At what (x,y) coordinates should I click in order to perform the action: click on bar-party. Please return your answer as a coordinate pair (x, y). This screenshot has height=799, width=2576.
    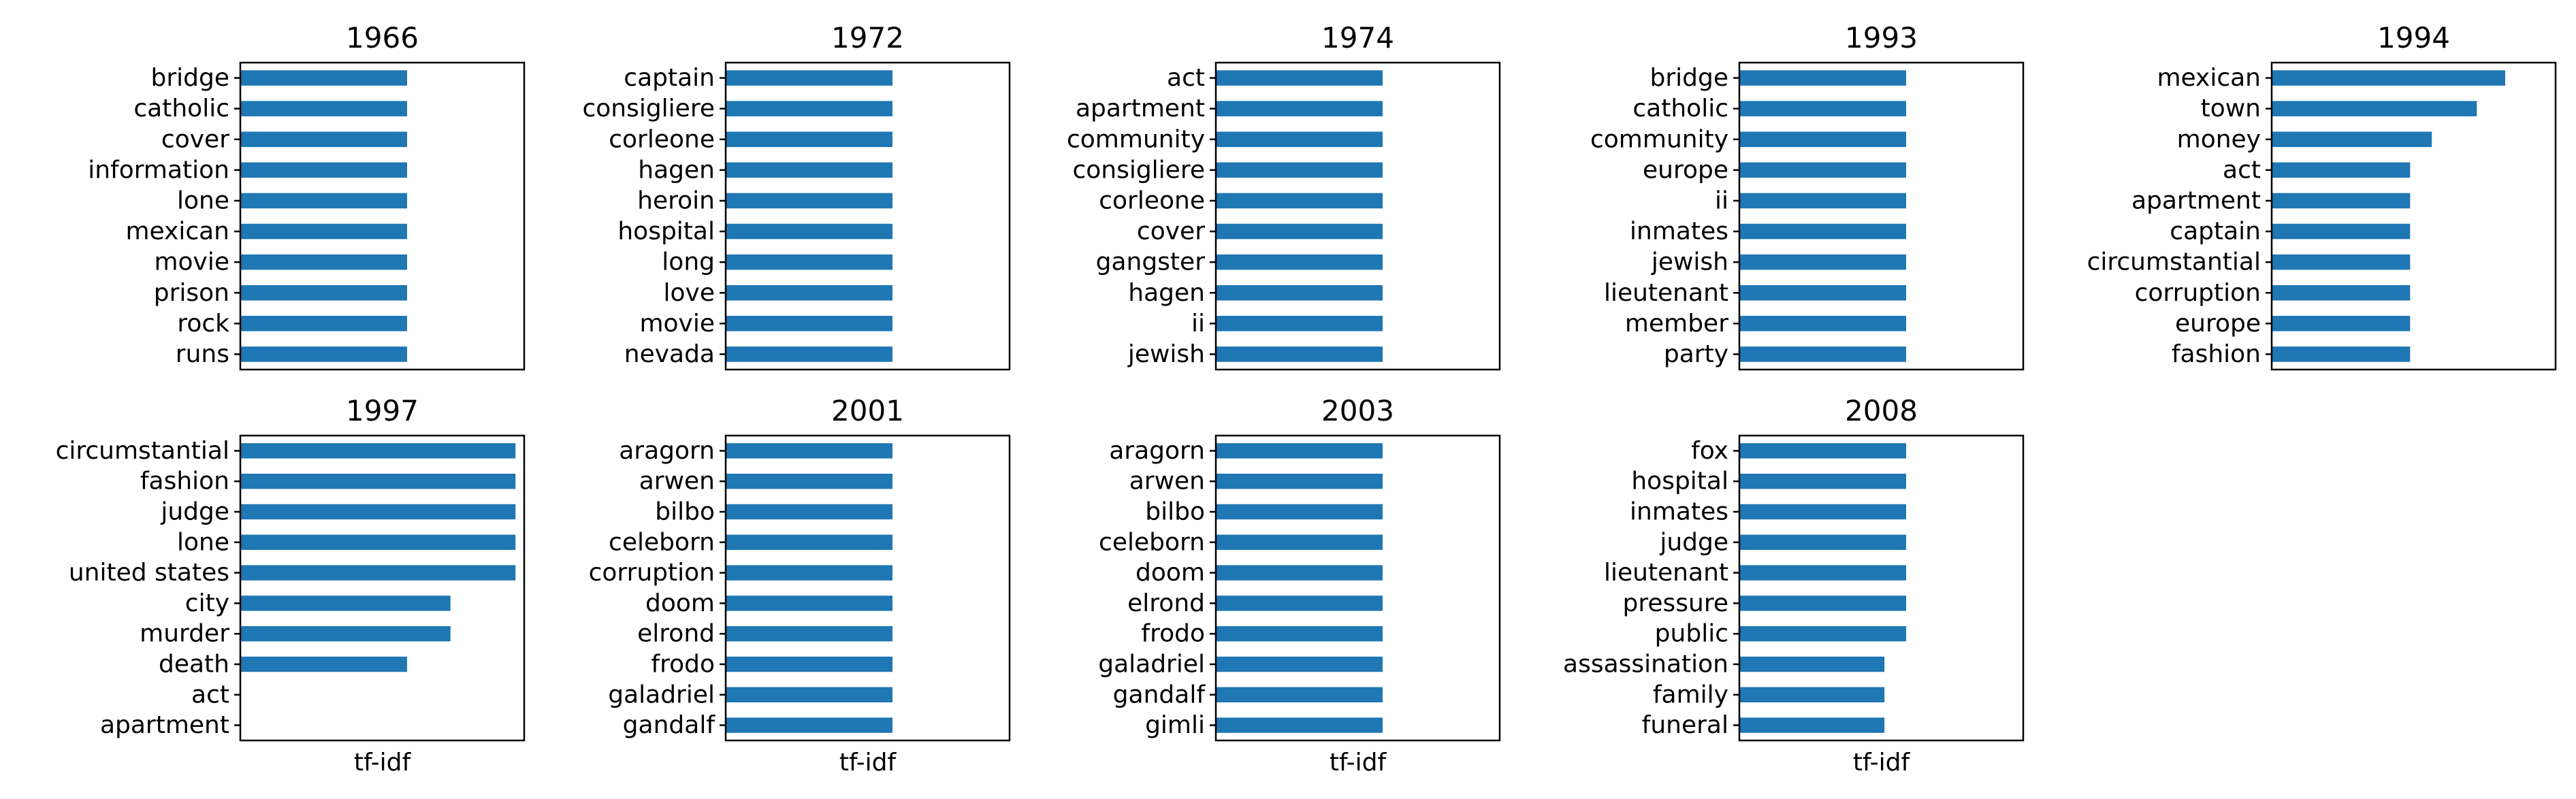
    Looking at the image, I should click on (1823, 354).